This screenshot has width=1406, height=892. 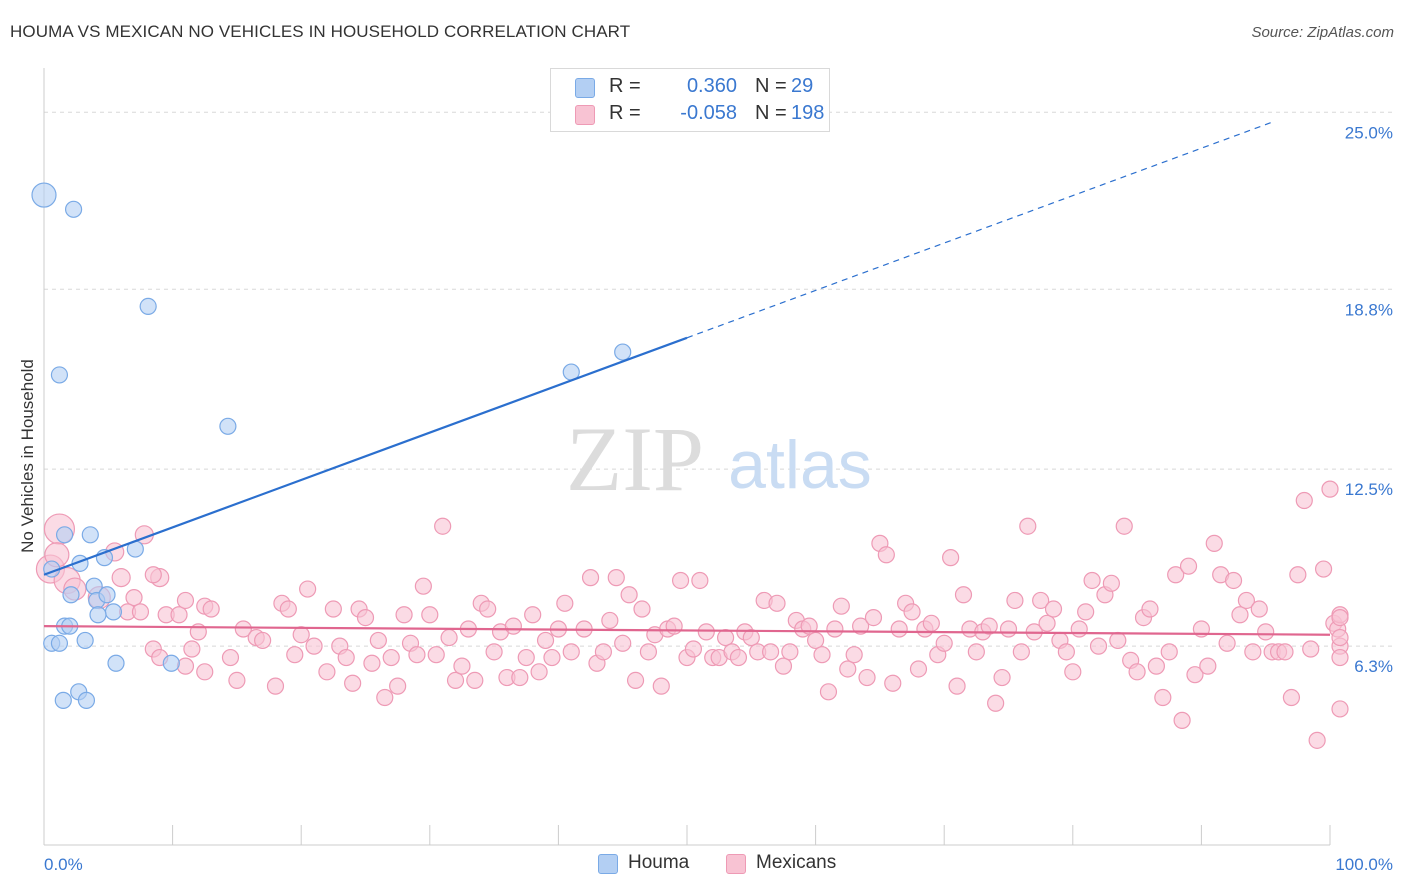 I want to click on source-label: Source: ZipAtlas.com, so click(x=1322, y=32).